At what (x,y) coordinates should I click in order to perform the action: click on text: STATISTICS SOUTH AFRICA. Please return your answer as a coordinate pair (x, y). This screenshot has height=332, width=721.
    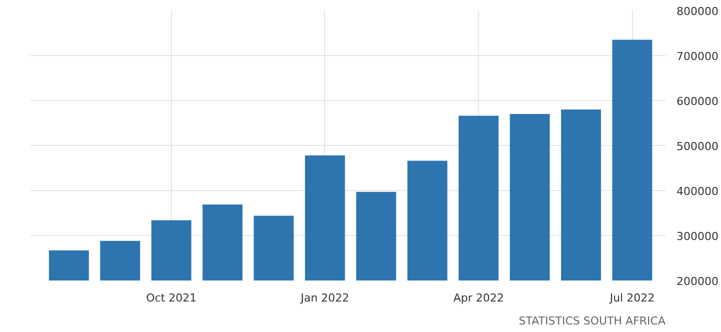
    Looking at the image, I should click on (592, 321).